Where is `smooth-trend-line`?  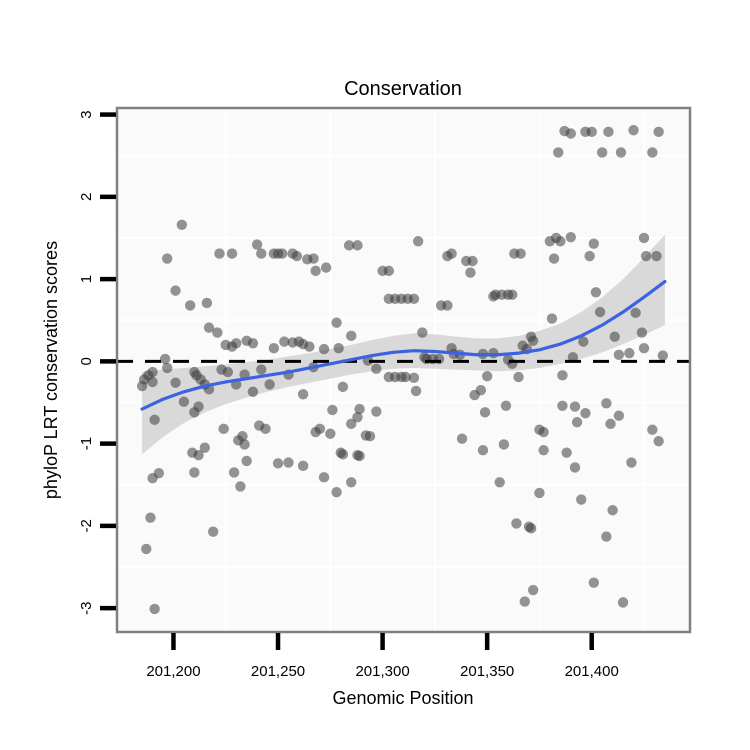 smooth-trend-line is located at coordinates (403, 345).